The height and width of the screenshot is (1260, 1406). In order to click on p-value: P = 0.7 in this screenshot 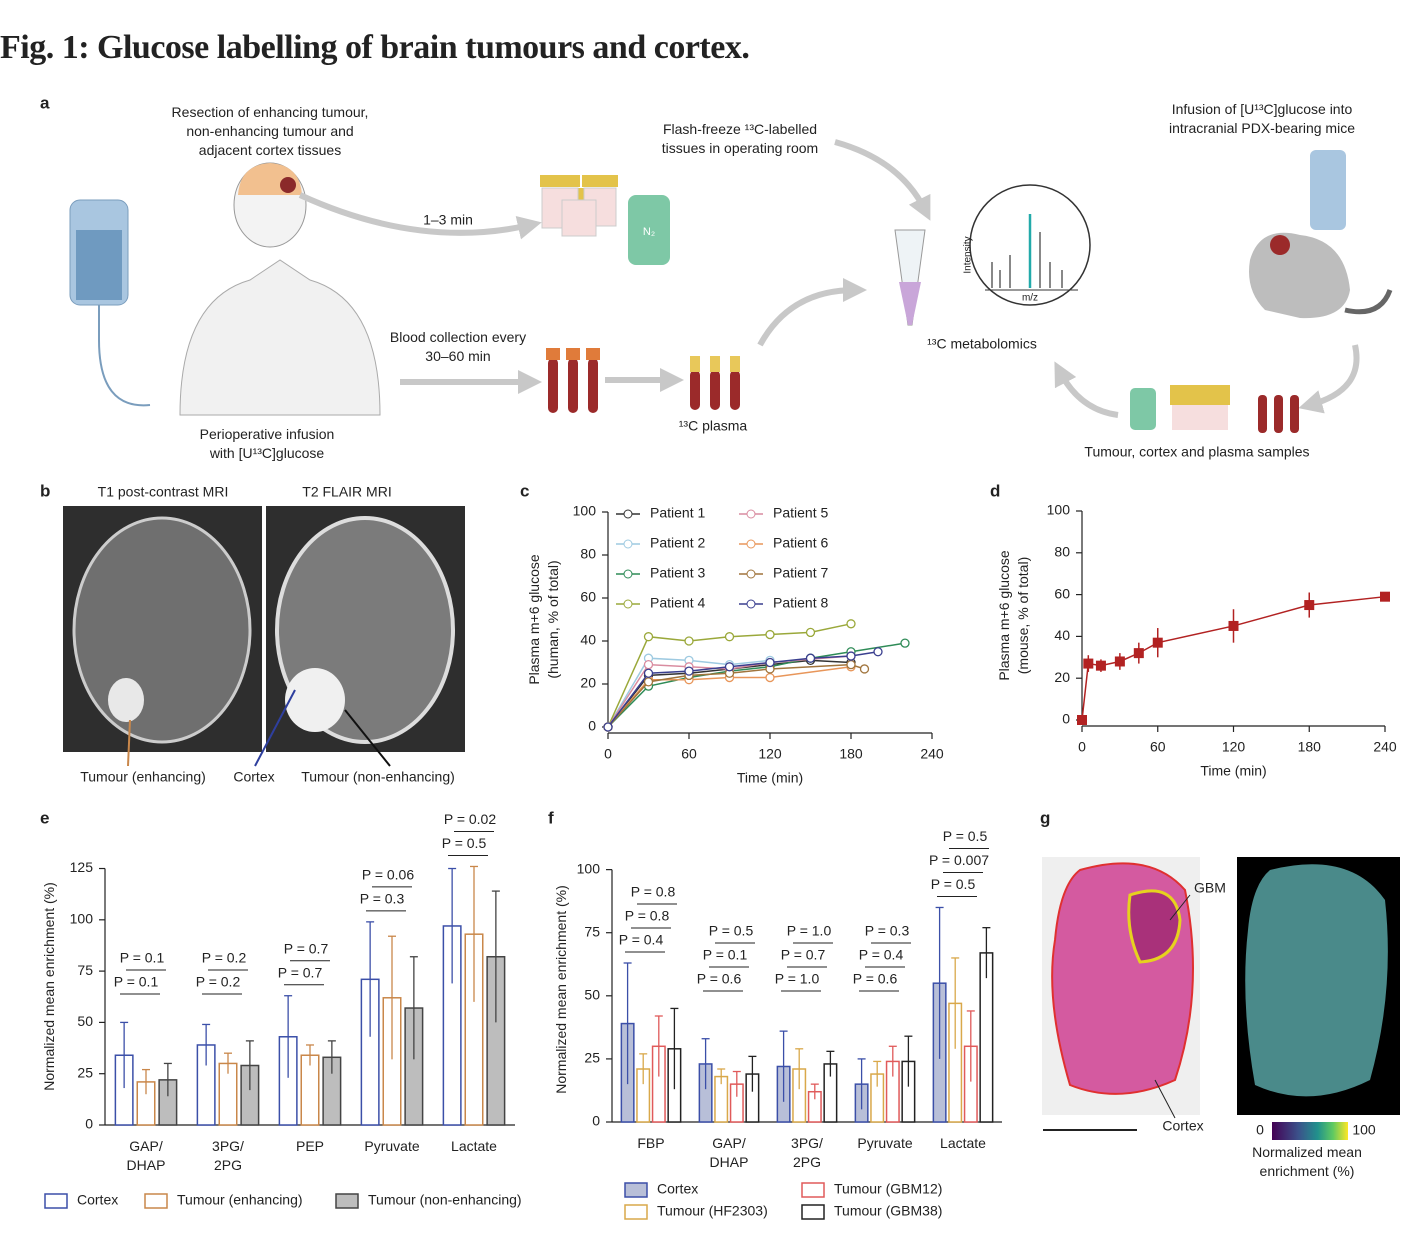, I will do `click(300, 972)`.